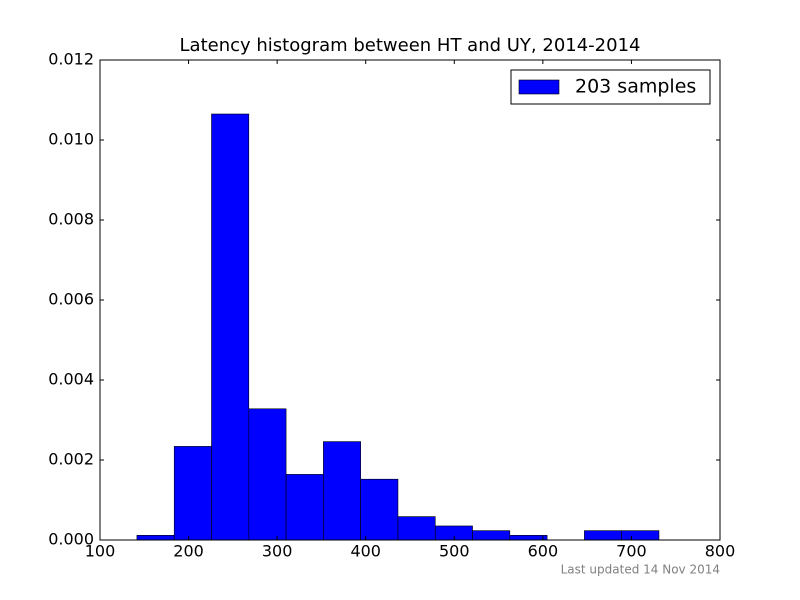  What do you see at coordinates (720, 551) in the screenshot?
I see `x-tick-label: 800` at bounding box center [720, 551].